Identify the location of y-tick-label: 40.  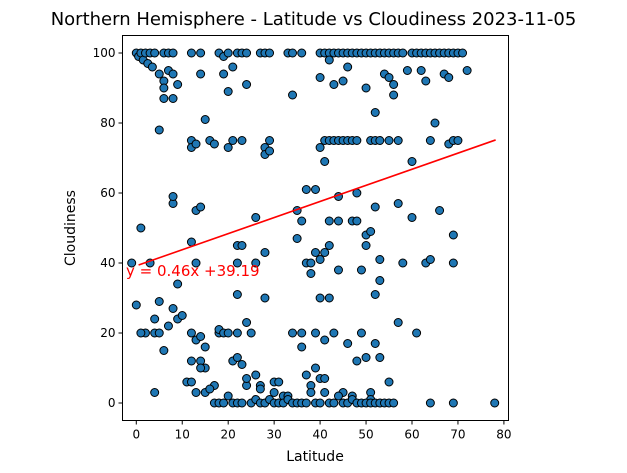
(107, 263).